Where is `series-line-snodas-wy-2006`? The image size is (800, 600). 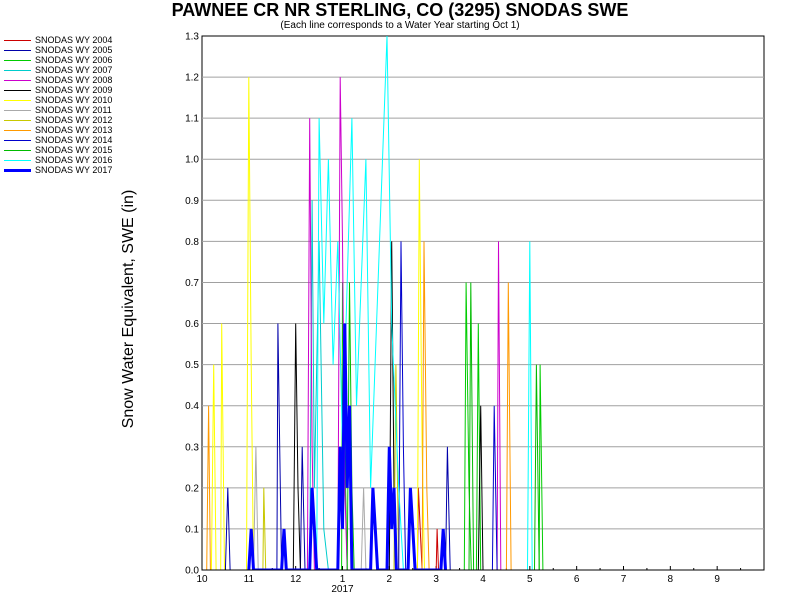 series-line-snodas-wy-2006 is located at coordinates (442, 426).